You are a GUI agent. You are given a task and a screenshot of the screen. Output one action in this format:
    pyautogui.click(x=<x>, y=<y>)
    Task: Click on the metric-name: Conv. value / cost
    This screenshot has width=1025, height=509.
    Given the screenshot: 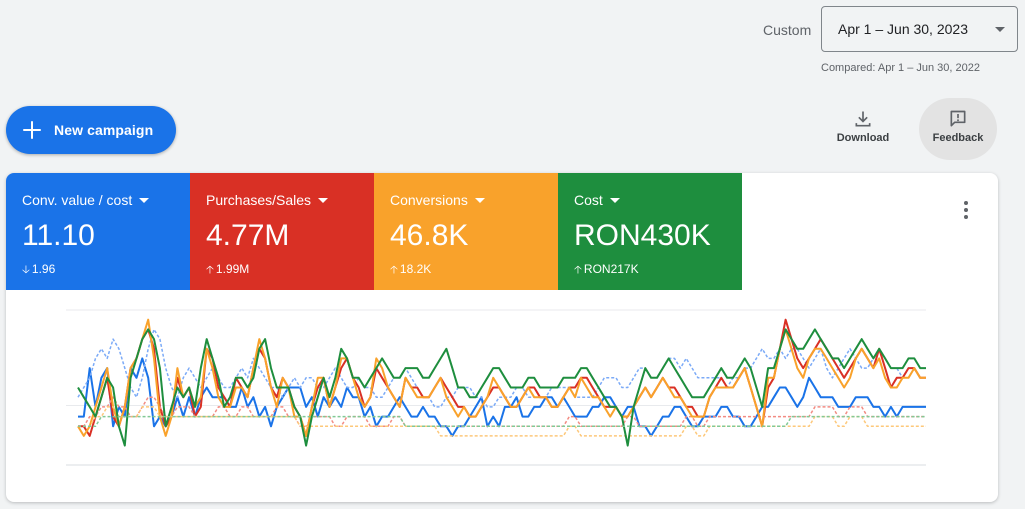 What is the action you would take?
    pyautogui.click(x=86, y=200)
    